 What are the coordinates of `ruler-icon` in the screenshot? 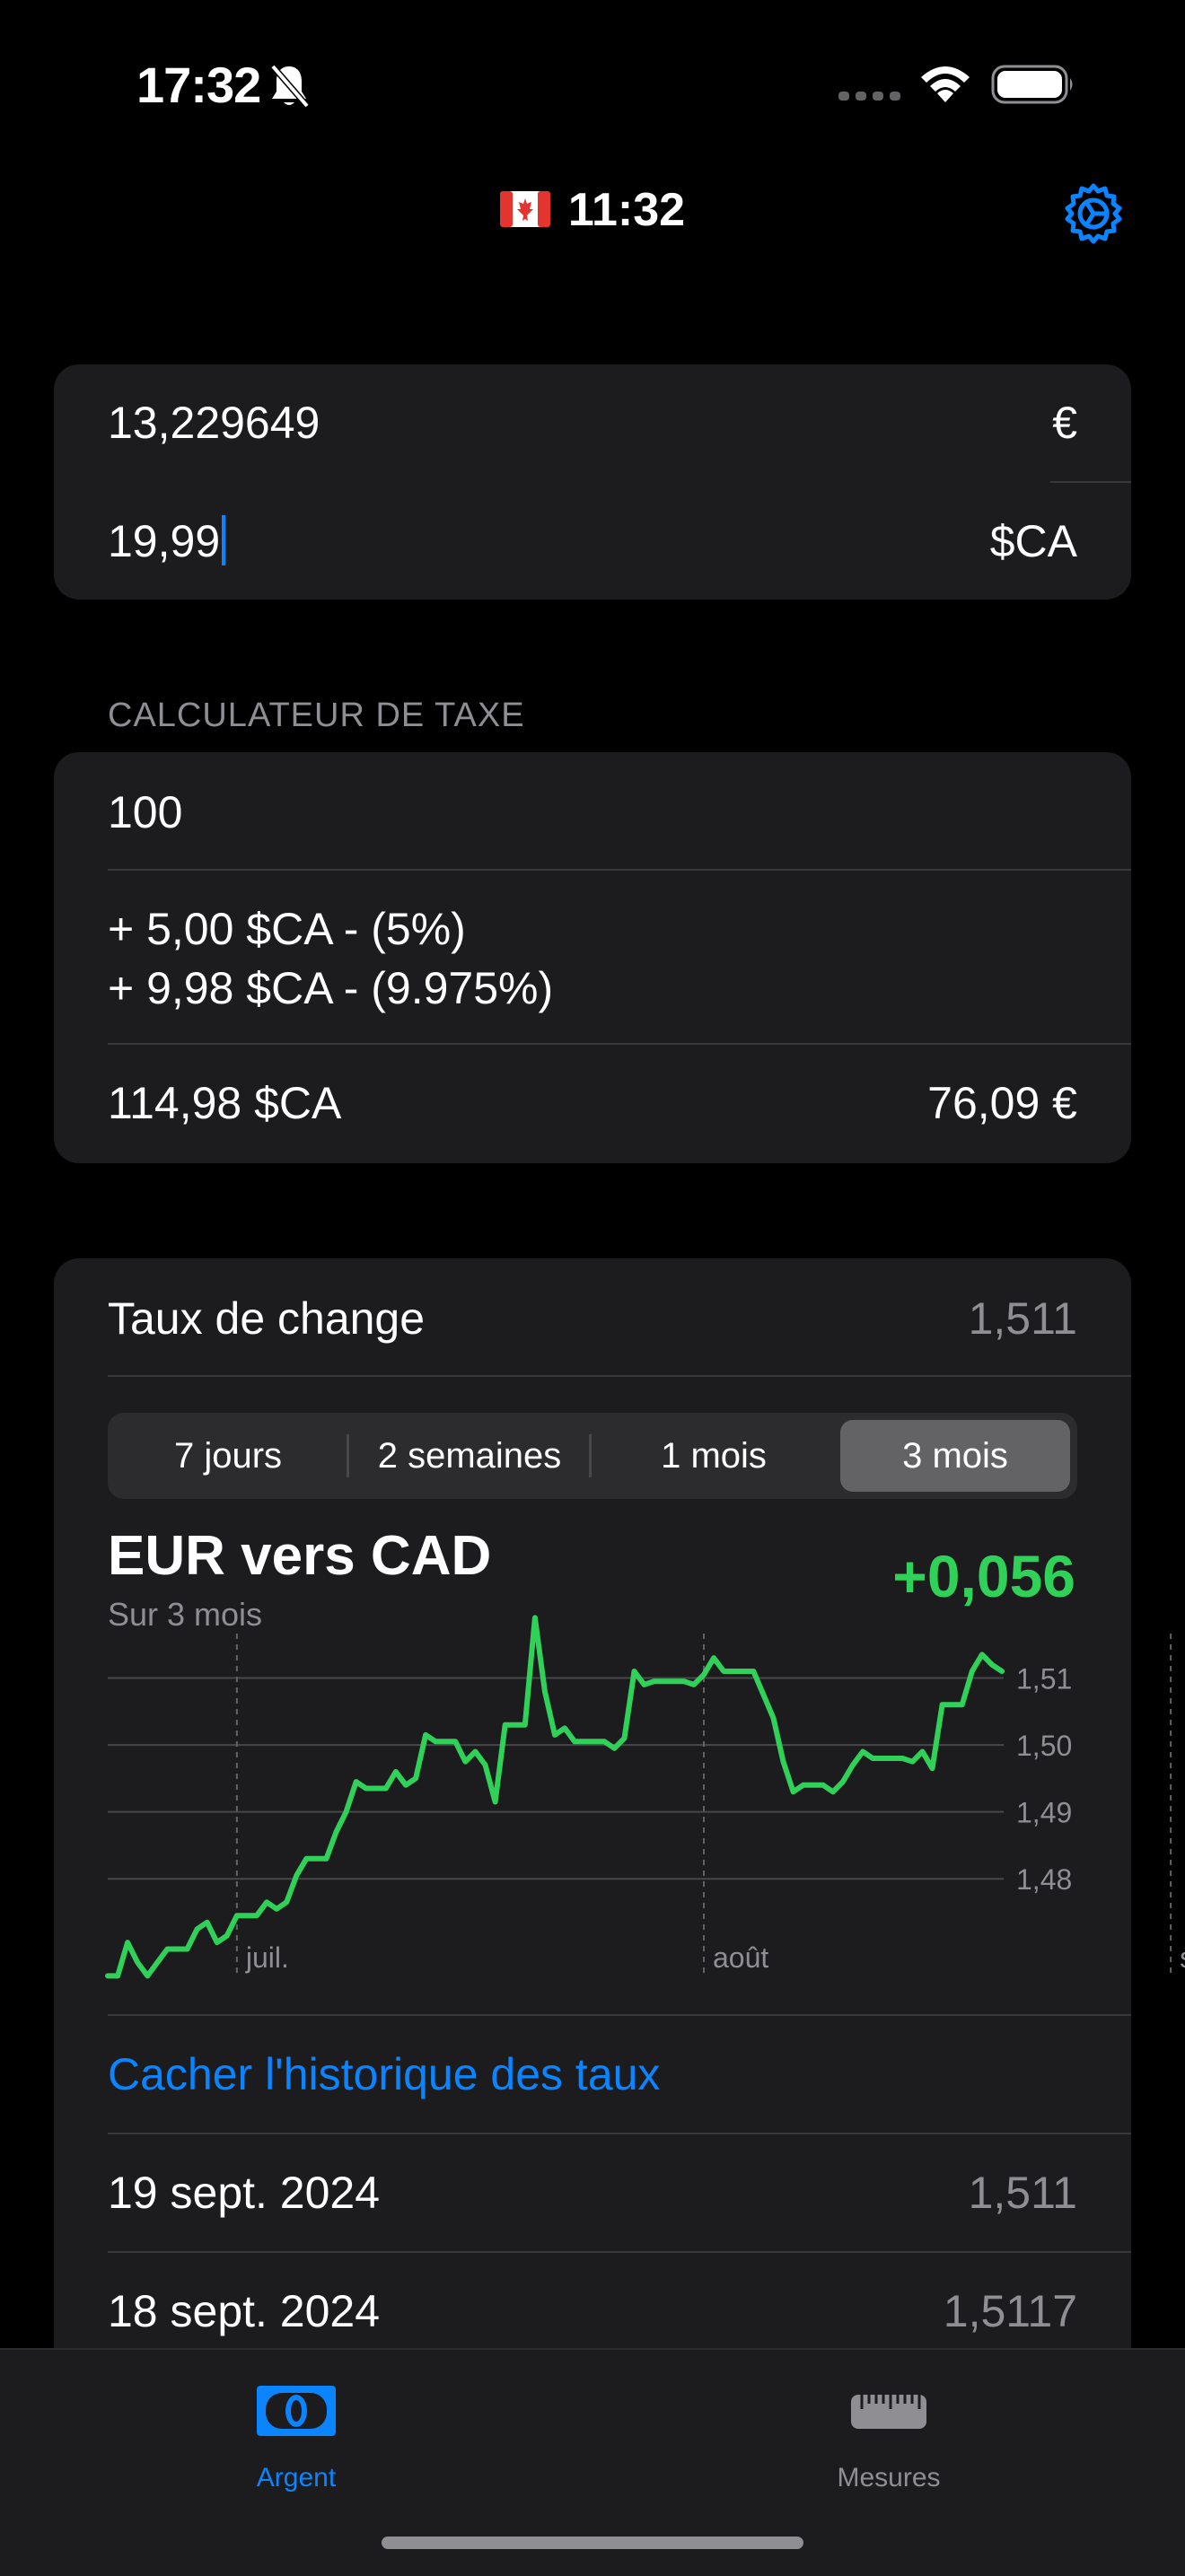 It's located at (888, 2412).